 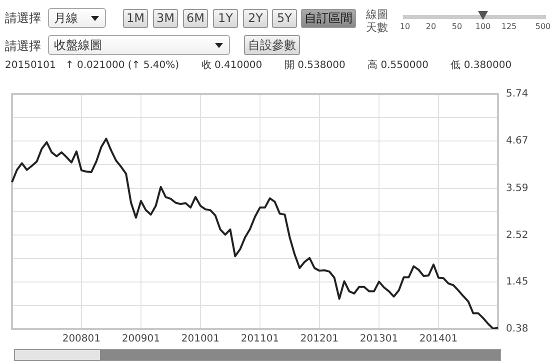 I want to click on button: 6M, so click(x=195, y=18).